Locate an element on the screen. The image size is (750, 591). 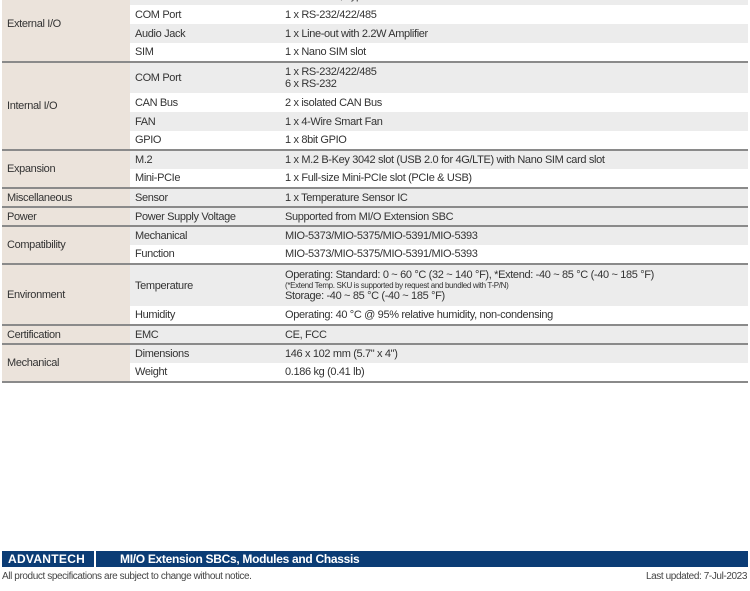
spec-name: CAN Bus is located at coordinates (205, 102).